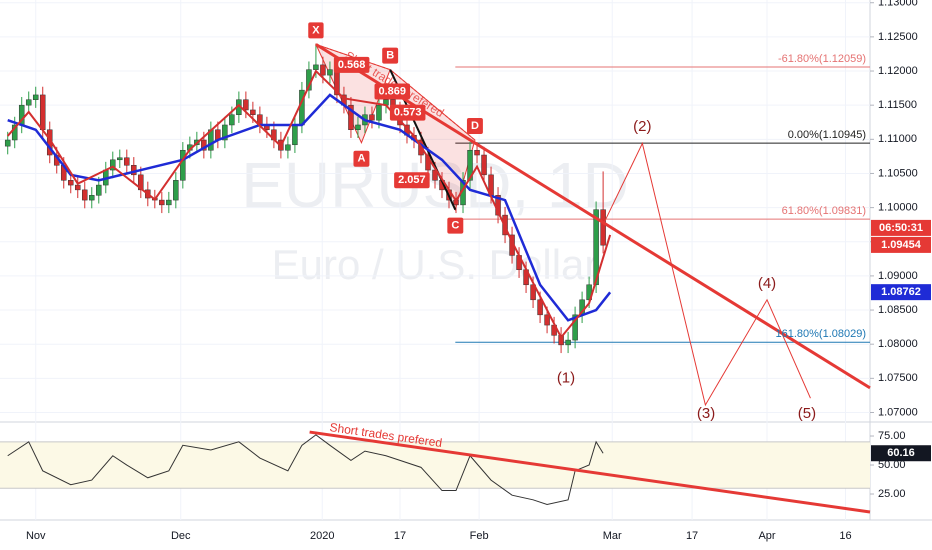  What do you see at coordinates (892, 436) in the screenshot?
I see `indicator-y-tick-label: 75.00` at bounding box center [892, 436].